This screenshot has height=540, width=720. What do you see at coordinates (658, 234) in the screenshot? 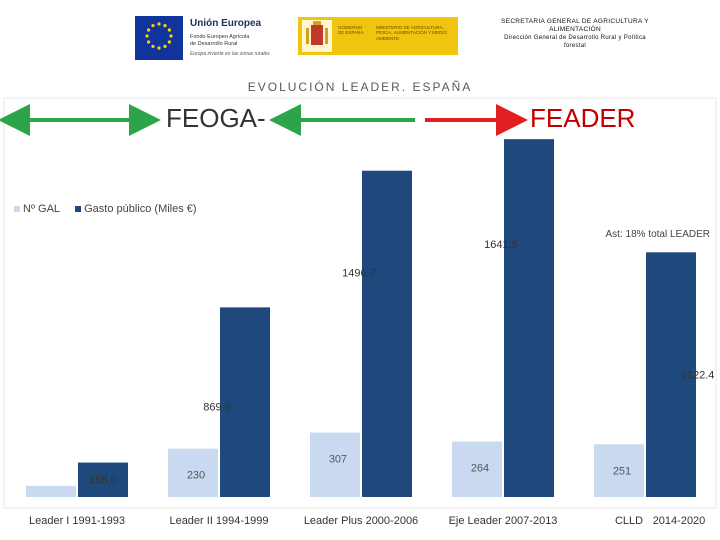
I see `chart-note: Ast: 18% total LEADER` at bounding box center [658, 234].